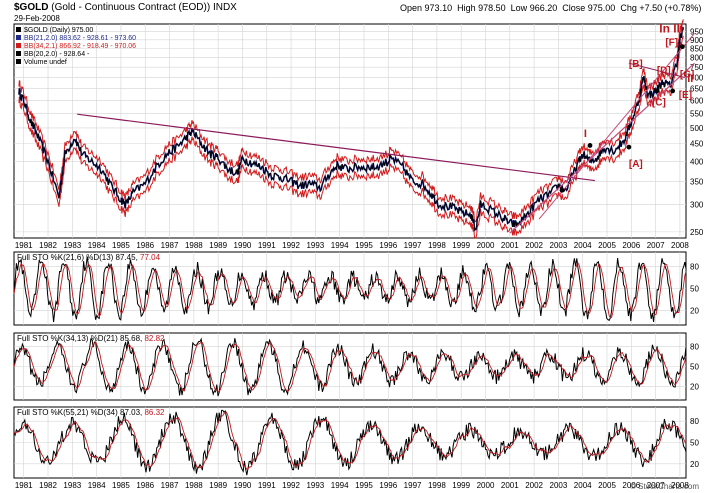 This screenshot has height=493, width=720. I want to click on bottom-x-tick-label: 2004, so click(583, 485).